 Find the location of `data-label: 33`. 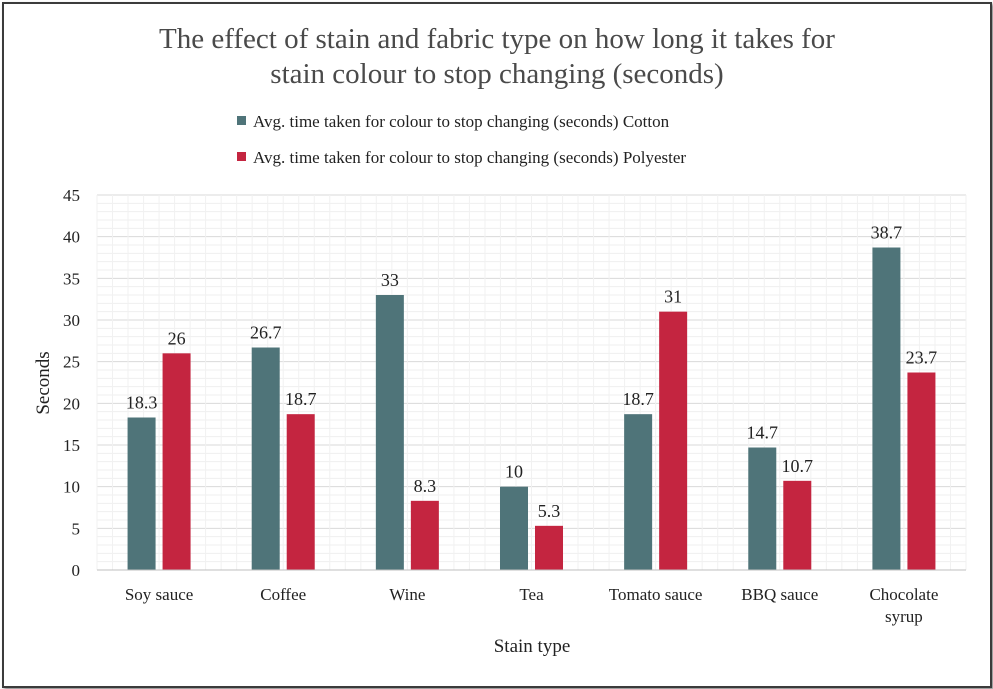

data-label: 33 is located at coordinates (390, 280).